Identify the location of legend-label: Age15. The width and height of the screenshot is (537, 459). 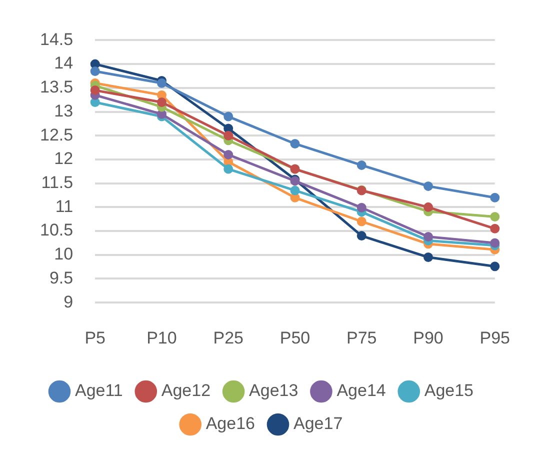
(449, 390).